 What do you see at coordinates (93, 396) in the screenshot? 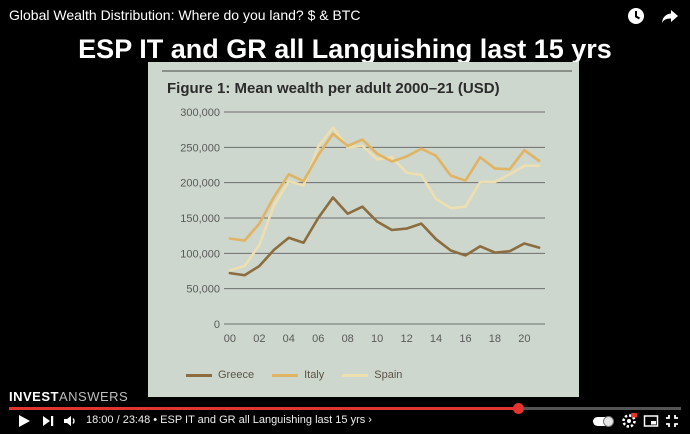
I see `brand-part-2: ANSWERS` at bounding box center [93, 396].